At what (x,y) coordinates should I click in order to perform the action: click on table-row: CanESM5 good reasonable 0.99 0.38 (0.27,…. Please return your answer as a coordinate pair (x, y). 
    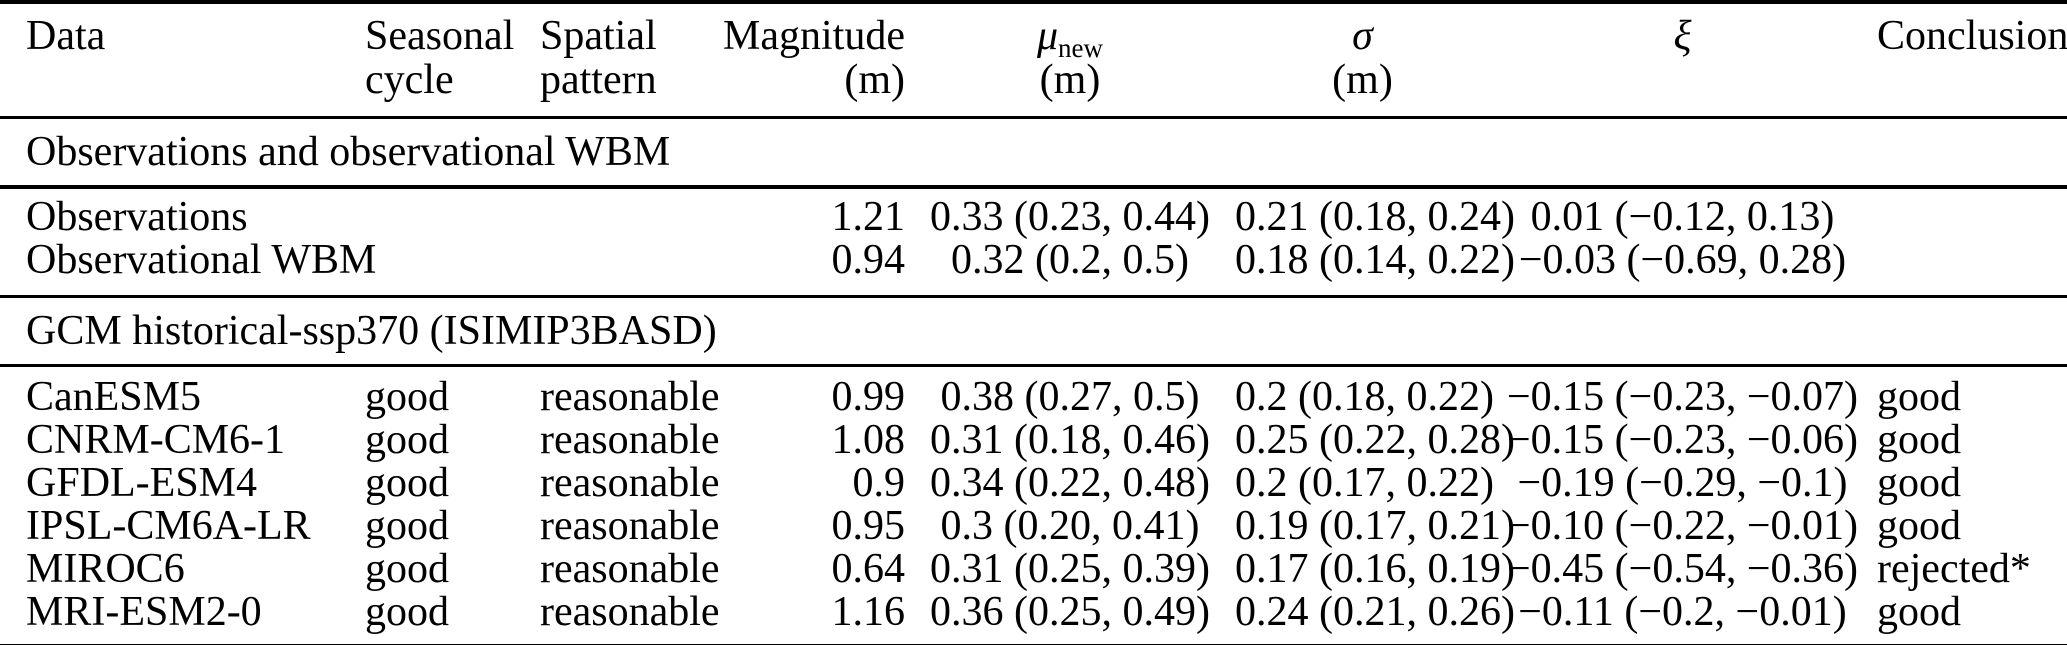
    Looking at the image, I should click on (1033, 397).